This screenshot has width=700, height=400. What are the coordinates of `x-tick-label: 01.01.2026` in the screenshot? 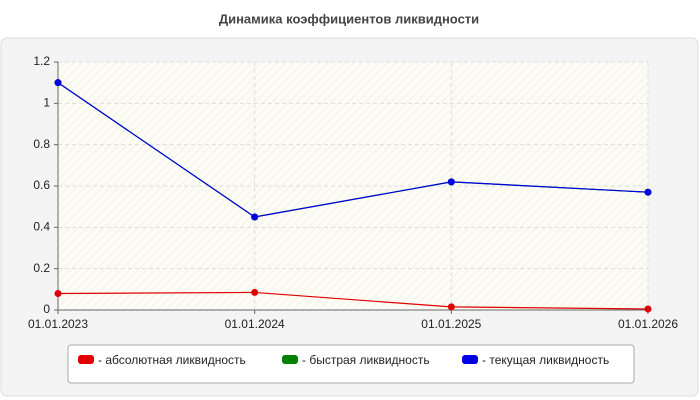 It's located at (648, 324).